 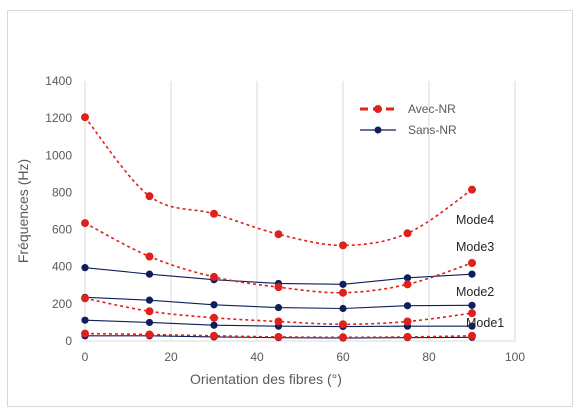 I want to click on annotation-mode3: Mode3, so click(x=475, y=247).